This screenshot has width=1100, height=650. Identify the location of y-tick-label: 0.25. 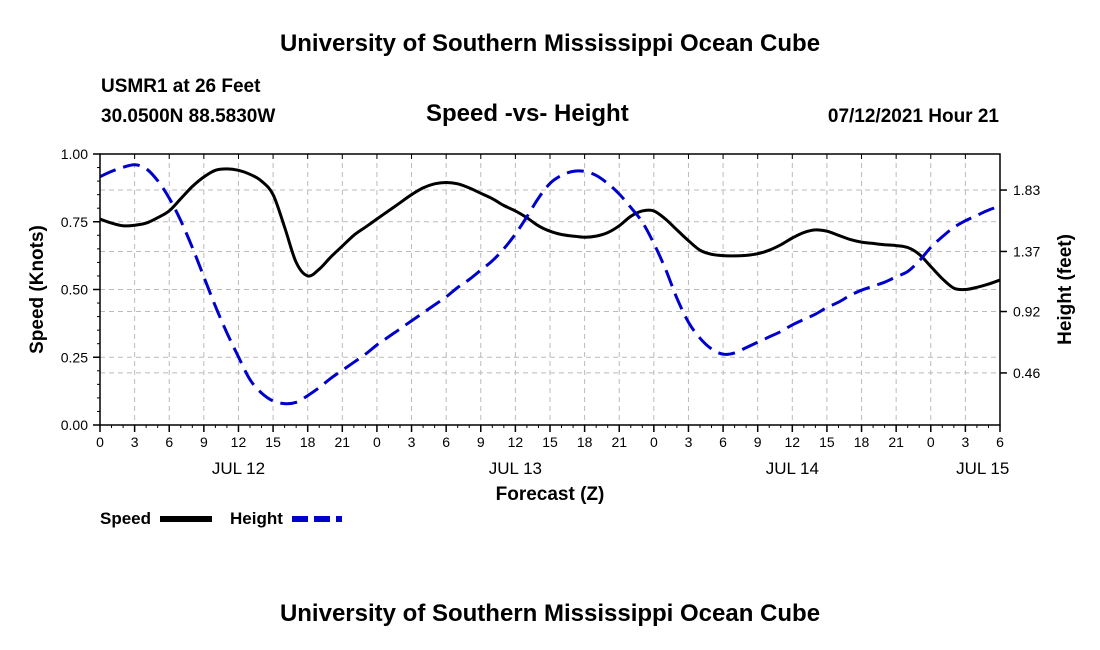
(74, 357).